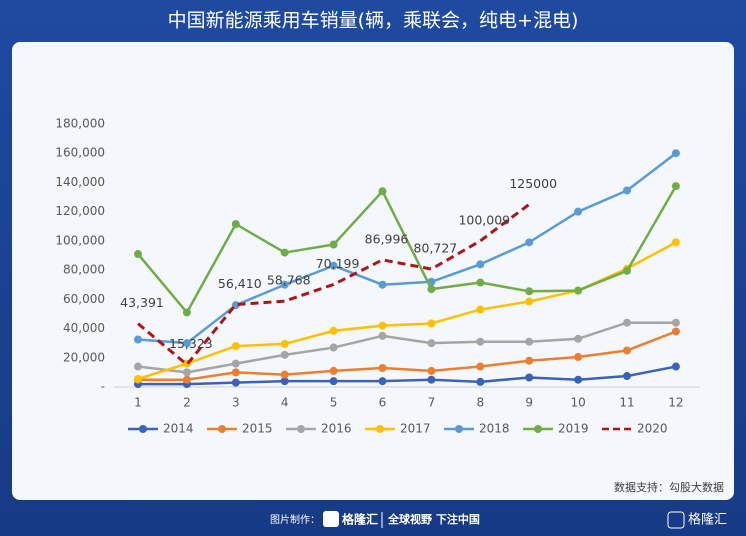  Describe the element at coordinates (676, 520) in the screenshot. I see `corner-logo-icon` at that location.